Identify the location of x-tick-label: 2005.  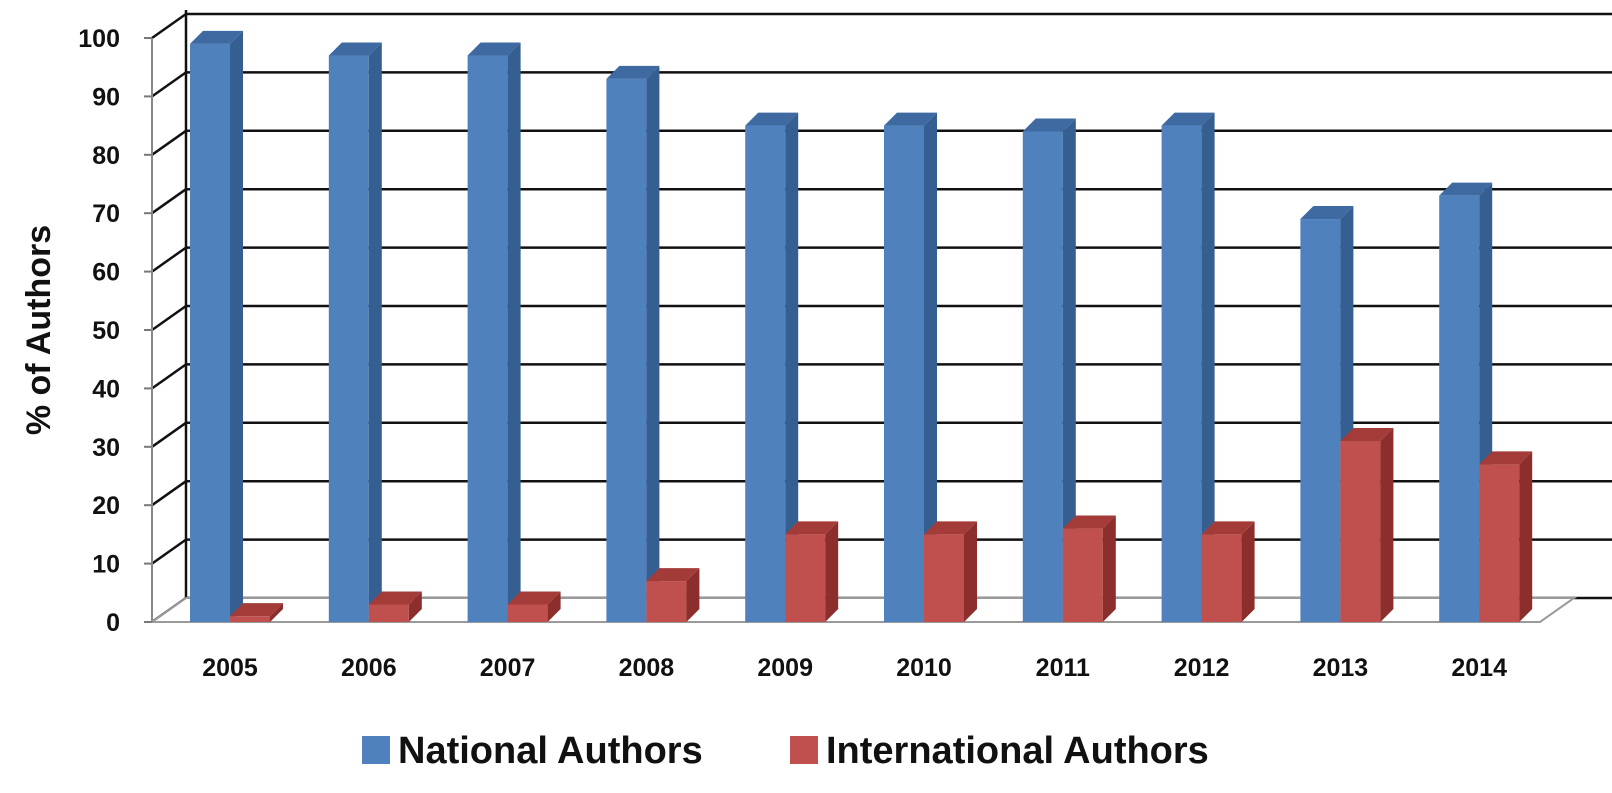
(230, 668).